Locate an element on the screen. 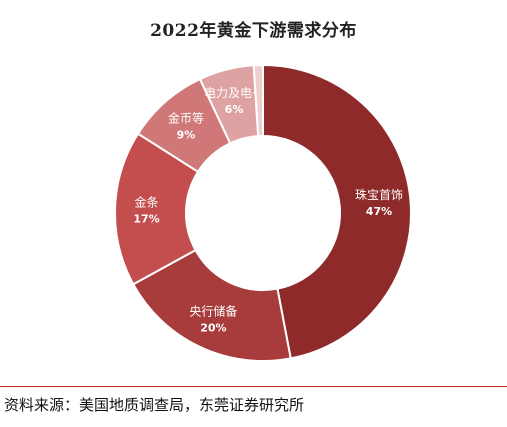  slice-value-label: 47% is located at coordinates (379, 211).